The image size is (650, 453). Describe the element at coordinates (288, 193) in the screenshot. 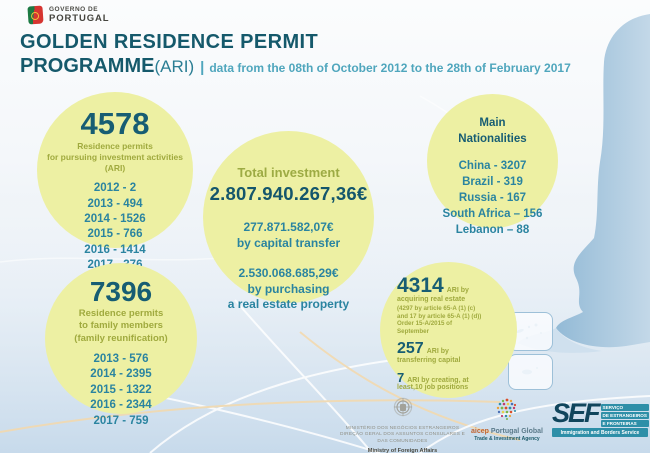

I see `investment-total-value: 2.807.940.267,36€` at that location.